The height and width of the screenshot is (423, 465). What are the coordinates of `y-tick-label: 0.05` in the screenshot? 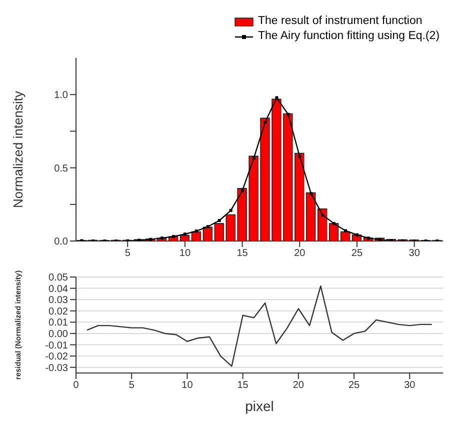 It's located at (58, 278).